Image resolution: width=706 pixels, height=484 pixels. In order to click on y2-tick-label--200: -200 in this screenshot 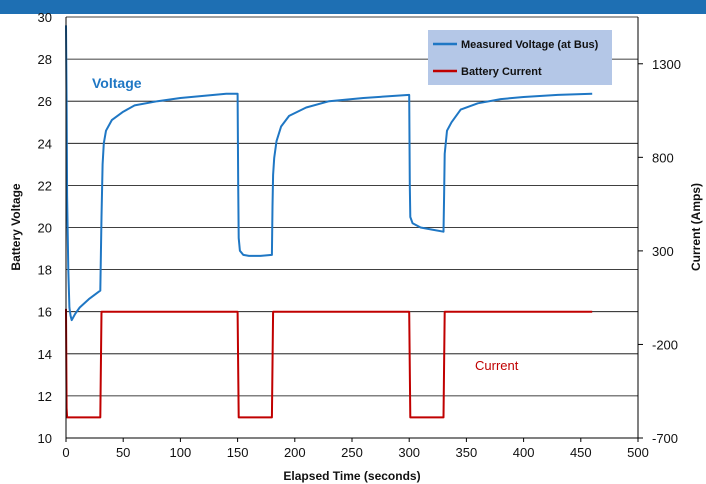, I will do `click(665, 344)`.